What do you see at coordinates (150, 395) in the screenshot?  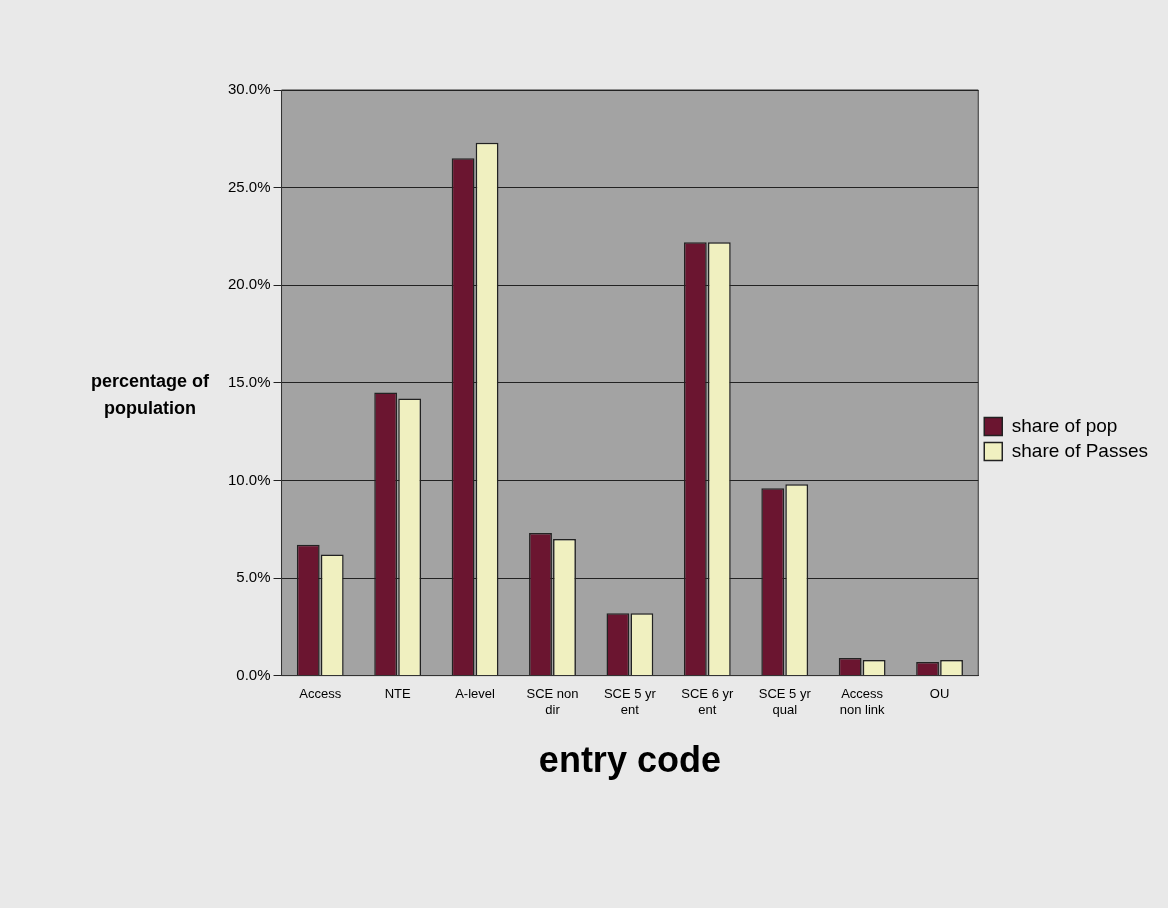 I see `y-axis-title: percentage of population` at bounding box center [150, 395].